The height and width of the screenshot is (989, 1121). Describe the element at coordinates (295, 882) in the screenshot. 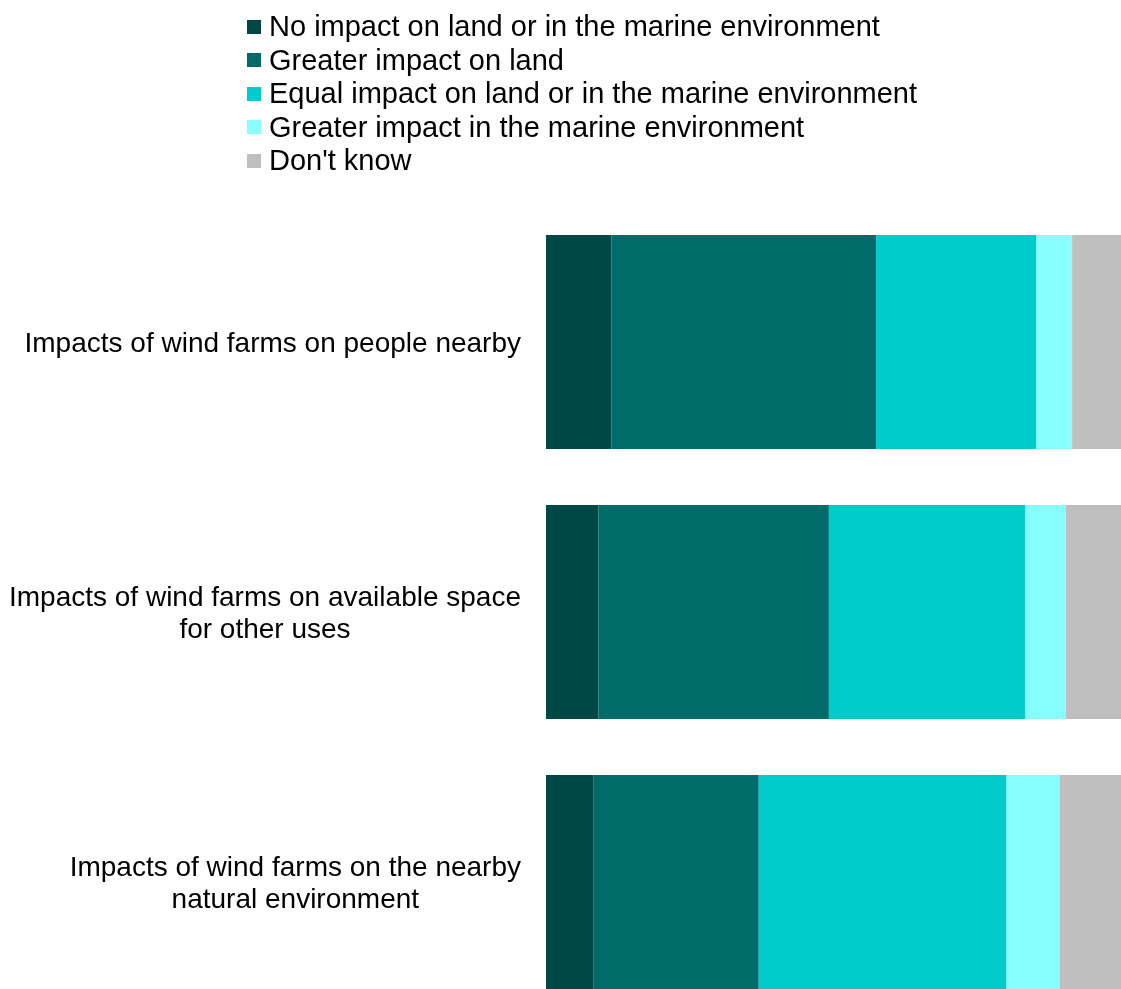

I see `y-tick-label: Impacts of wind farms on the nearby natural environment` at that location.